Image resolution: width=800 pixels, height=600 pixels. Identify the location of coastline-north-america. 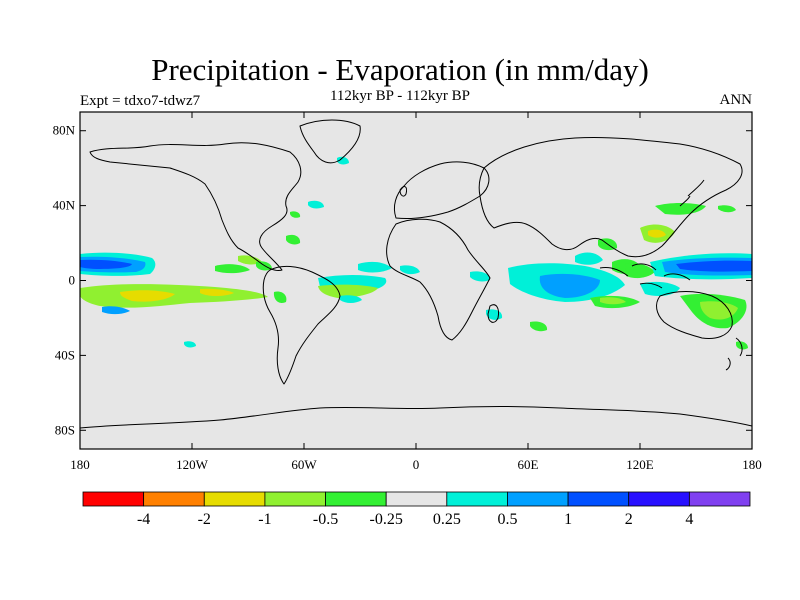
(195, 206).